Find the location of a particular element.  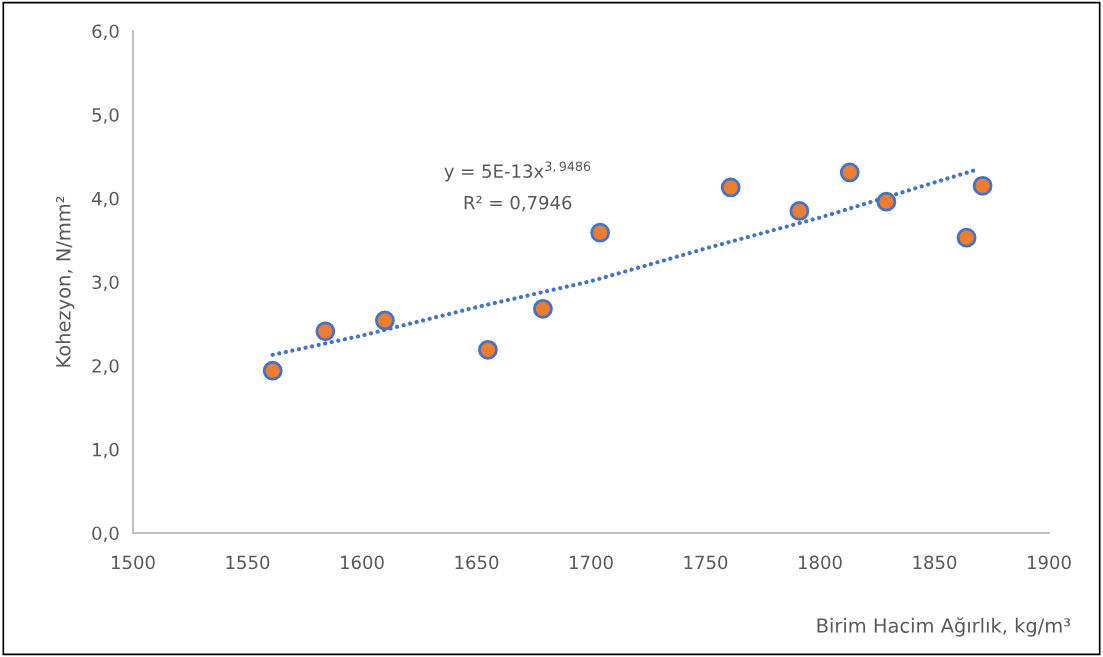

x-tick-label: 1750 is located at coordinates (706, 562).